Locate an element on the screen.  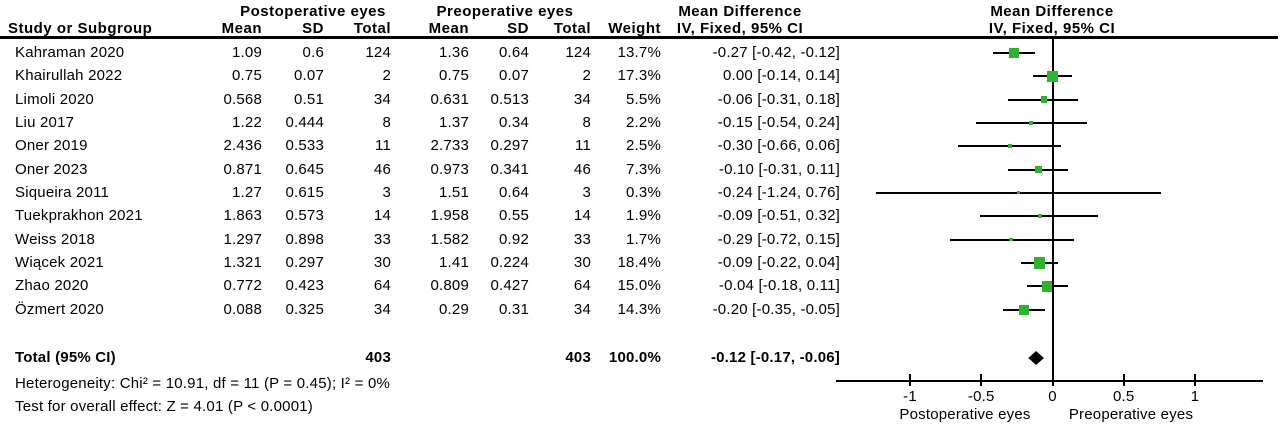
total-weight: 100.0% is located at coordinates (634, 357).